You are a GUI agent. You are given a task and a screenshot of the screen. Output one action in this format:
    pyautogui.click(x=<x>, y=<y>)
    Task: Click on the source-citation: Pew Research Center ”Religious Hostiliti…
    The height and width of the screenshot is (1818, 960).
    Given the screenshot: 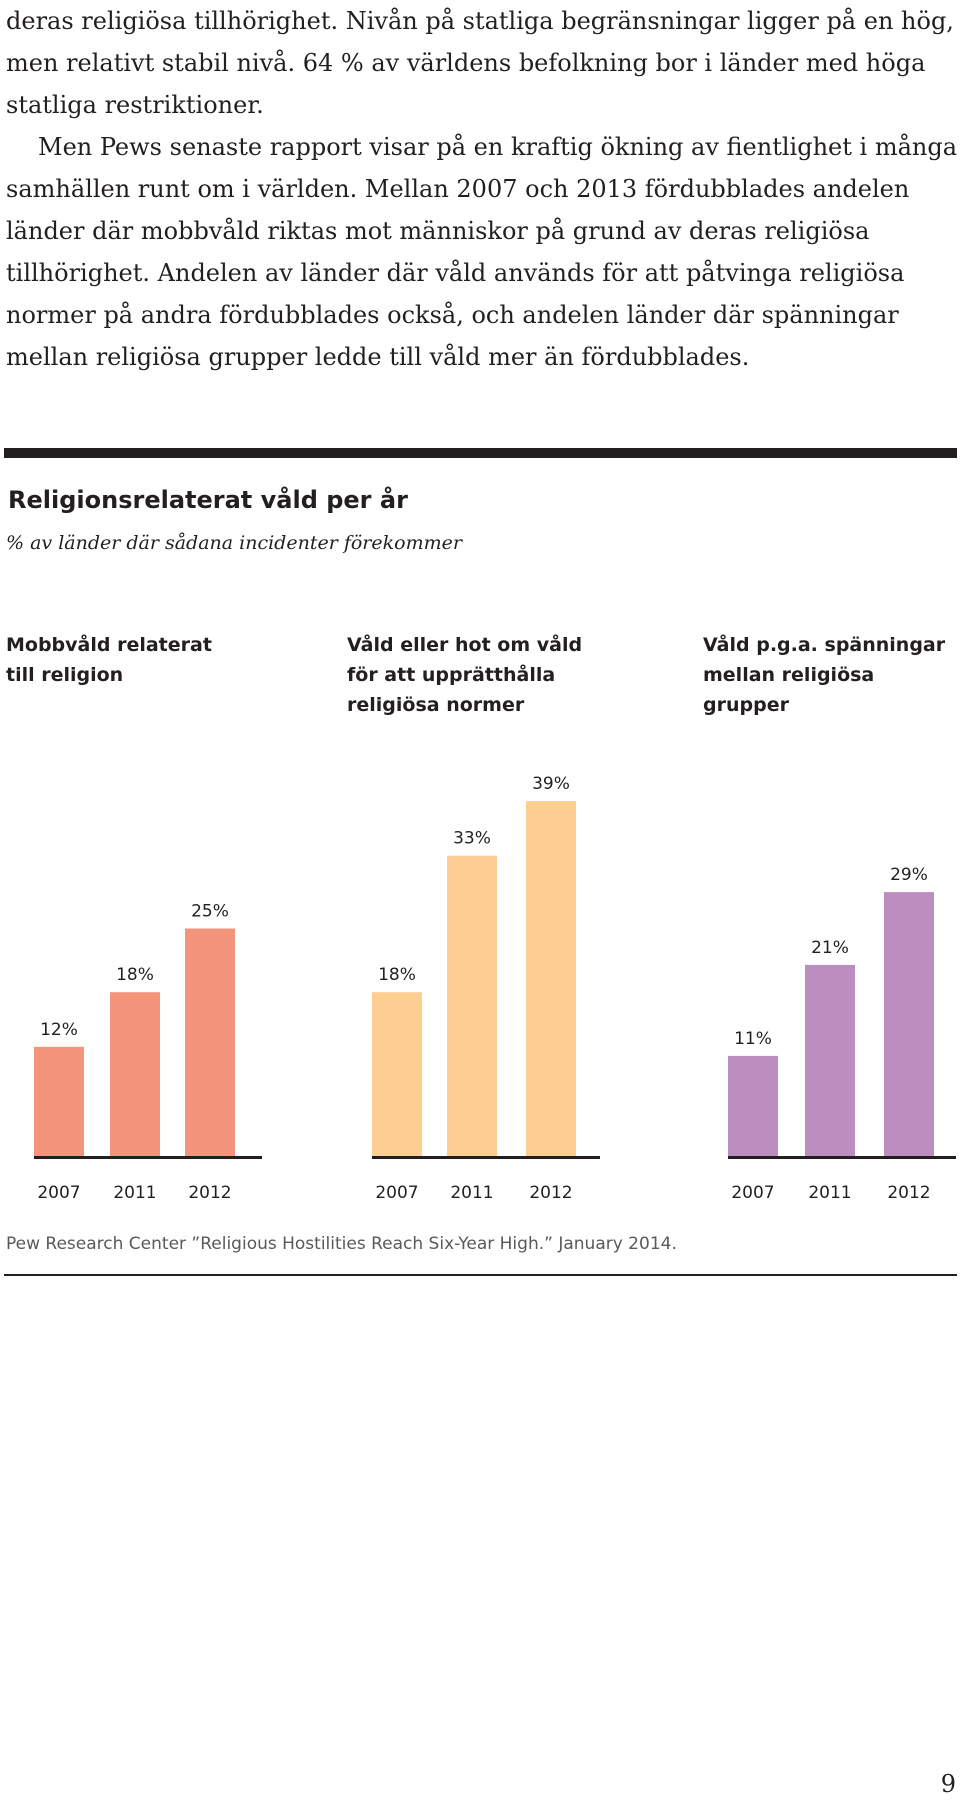 What is the action you would take?
    pyautogui.click(x=341, y=1244)
    